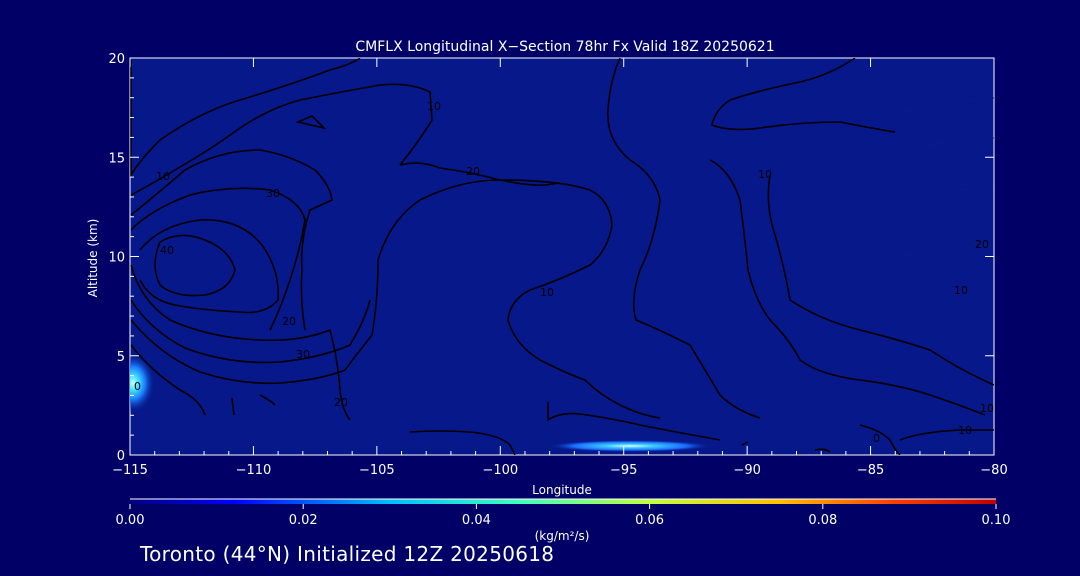 This screenshot has width=1080, height=576. What do you see at coordinates (93, 258) in the screenshot?
I see `y-axis-label: Altitude (km)` at bounding box center [93, 258].